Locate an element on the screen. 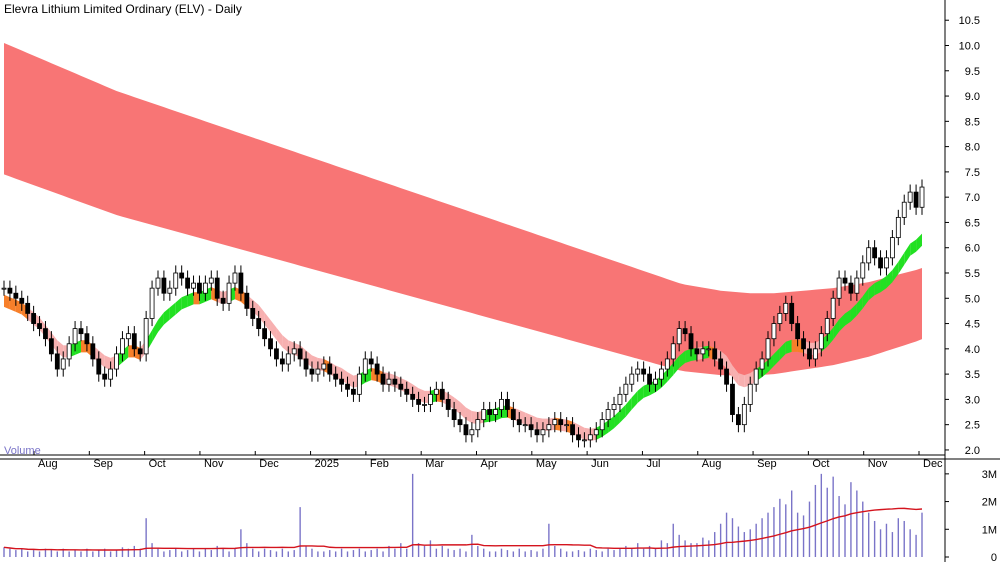  volume-tick-label: 1M is located at coordinates (989, 530).